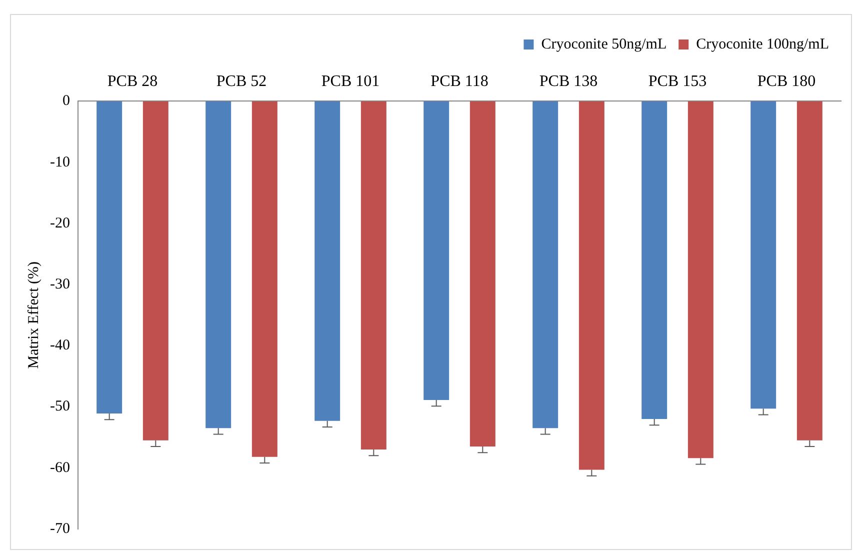  I want to click on x-tick-label: PCB 52, so click(241, 81).